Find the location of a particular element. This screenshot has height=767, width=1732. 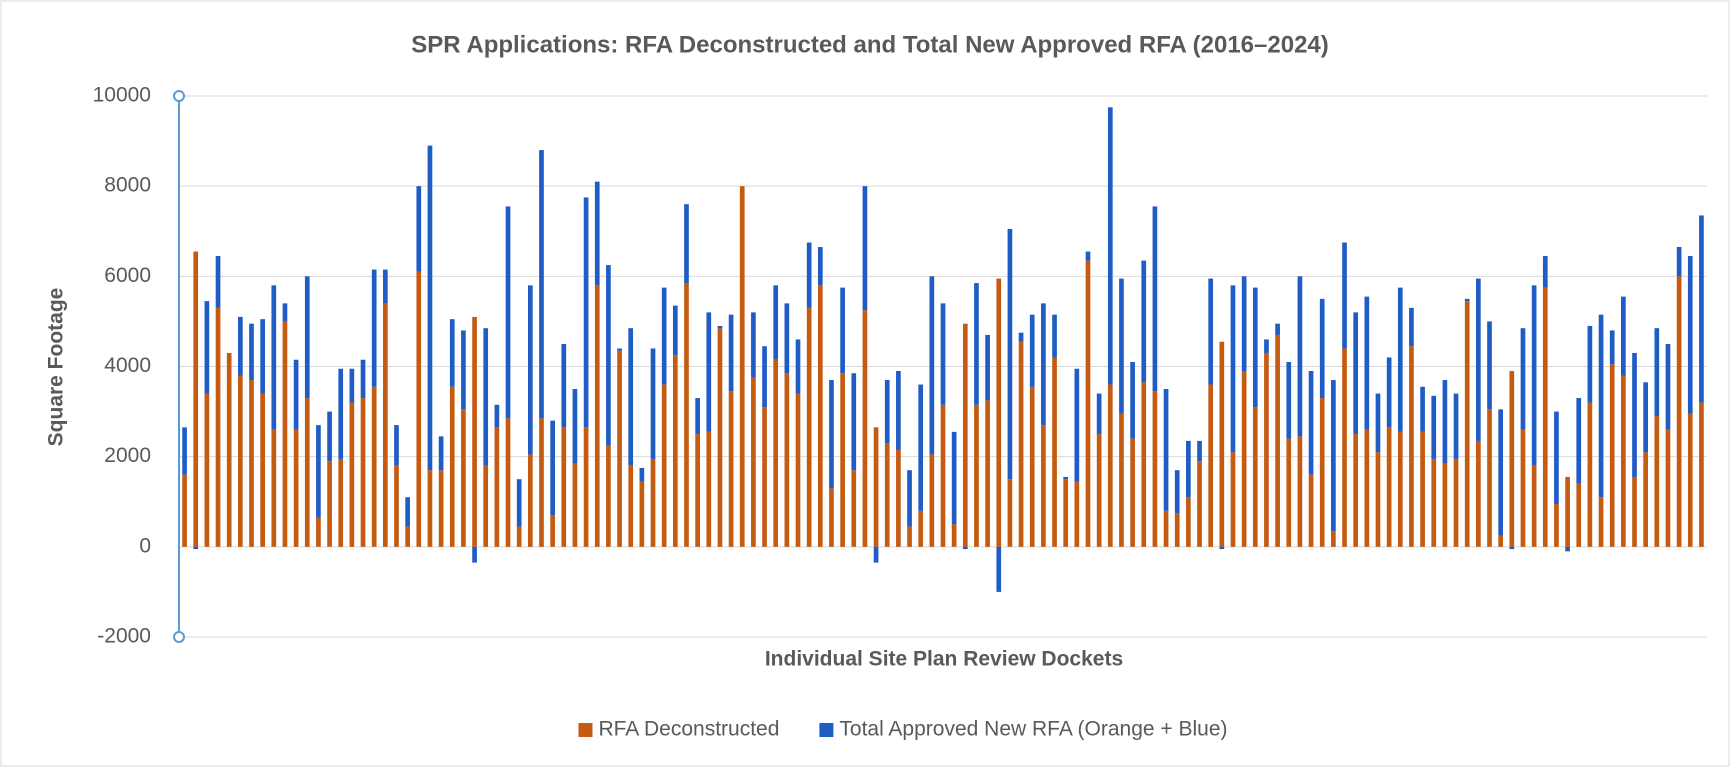

axis-handle is located at coordinates (179, 637).